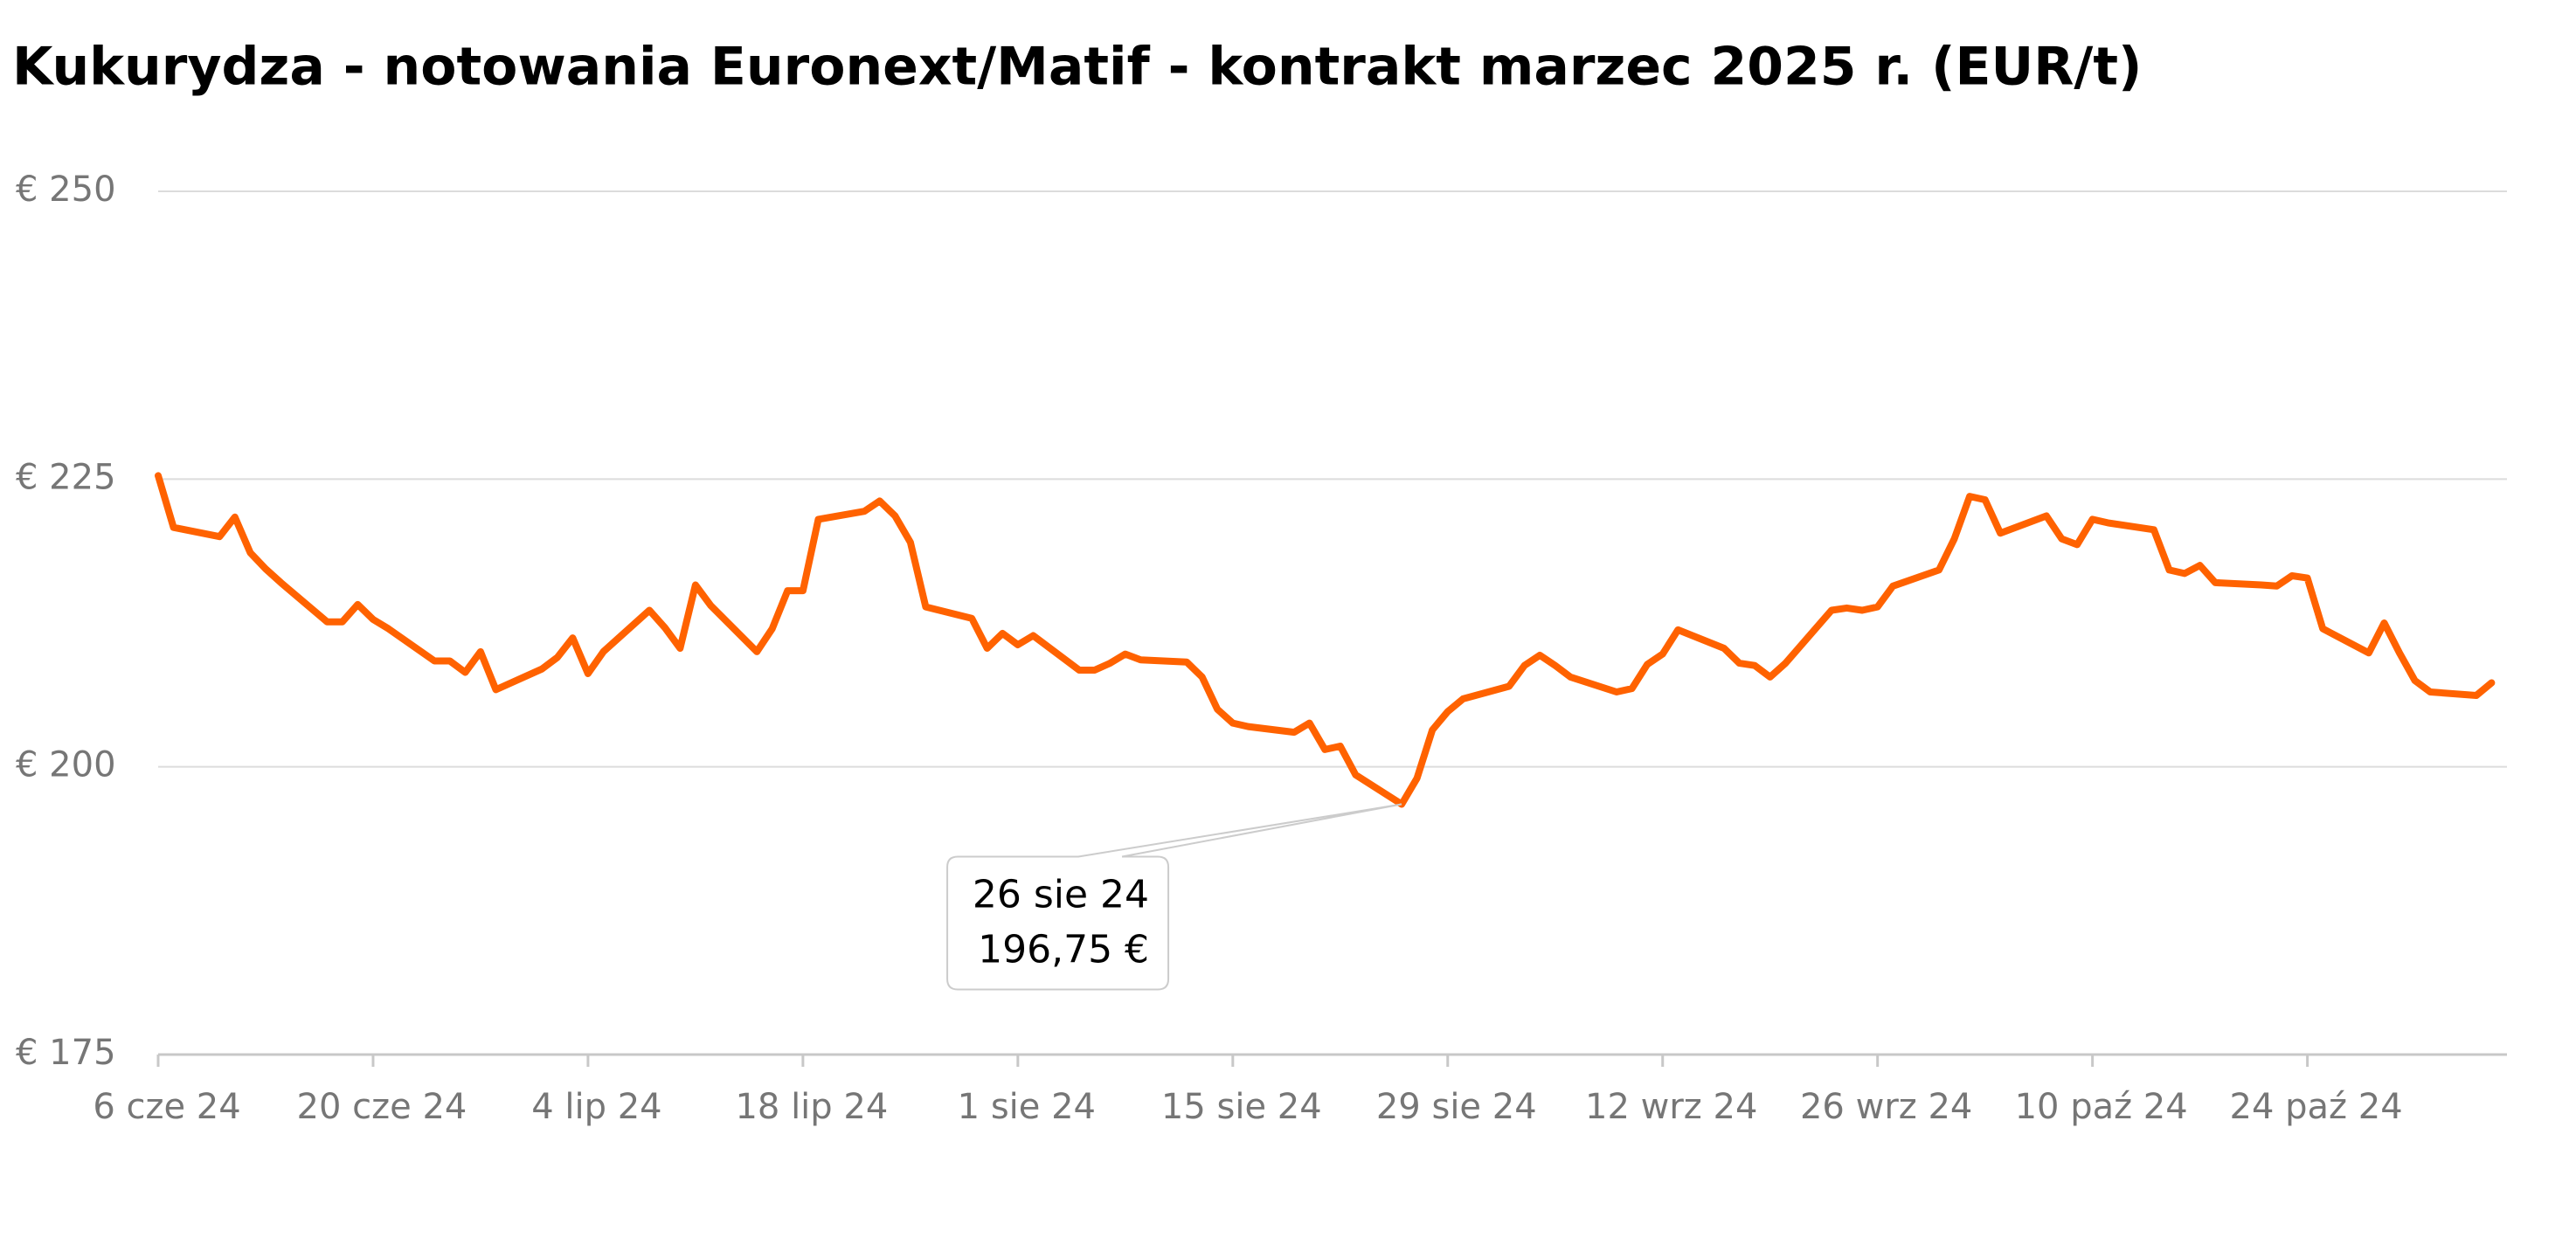 The width and height of the screenshot is (2576, 1259). I want to click on x-tick-label: 12 wrz 24, so click(1671, 1107).